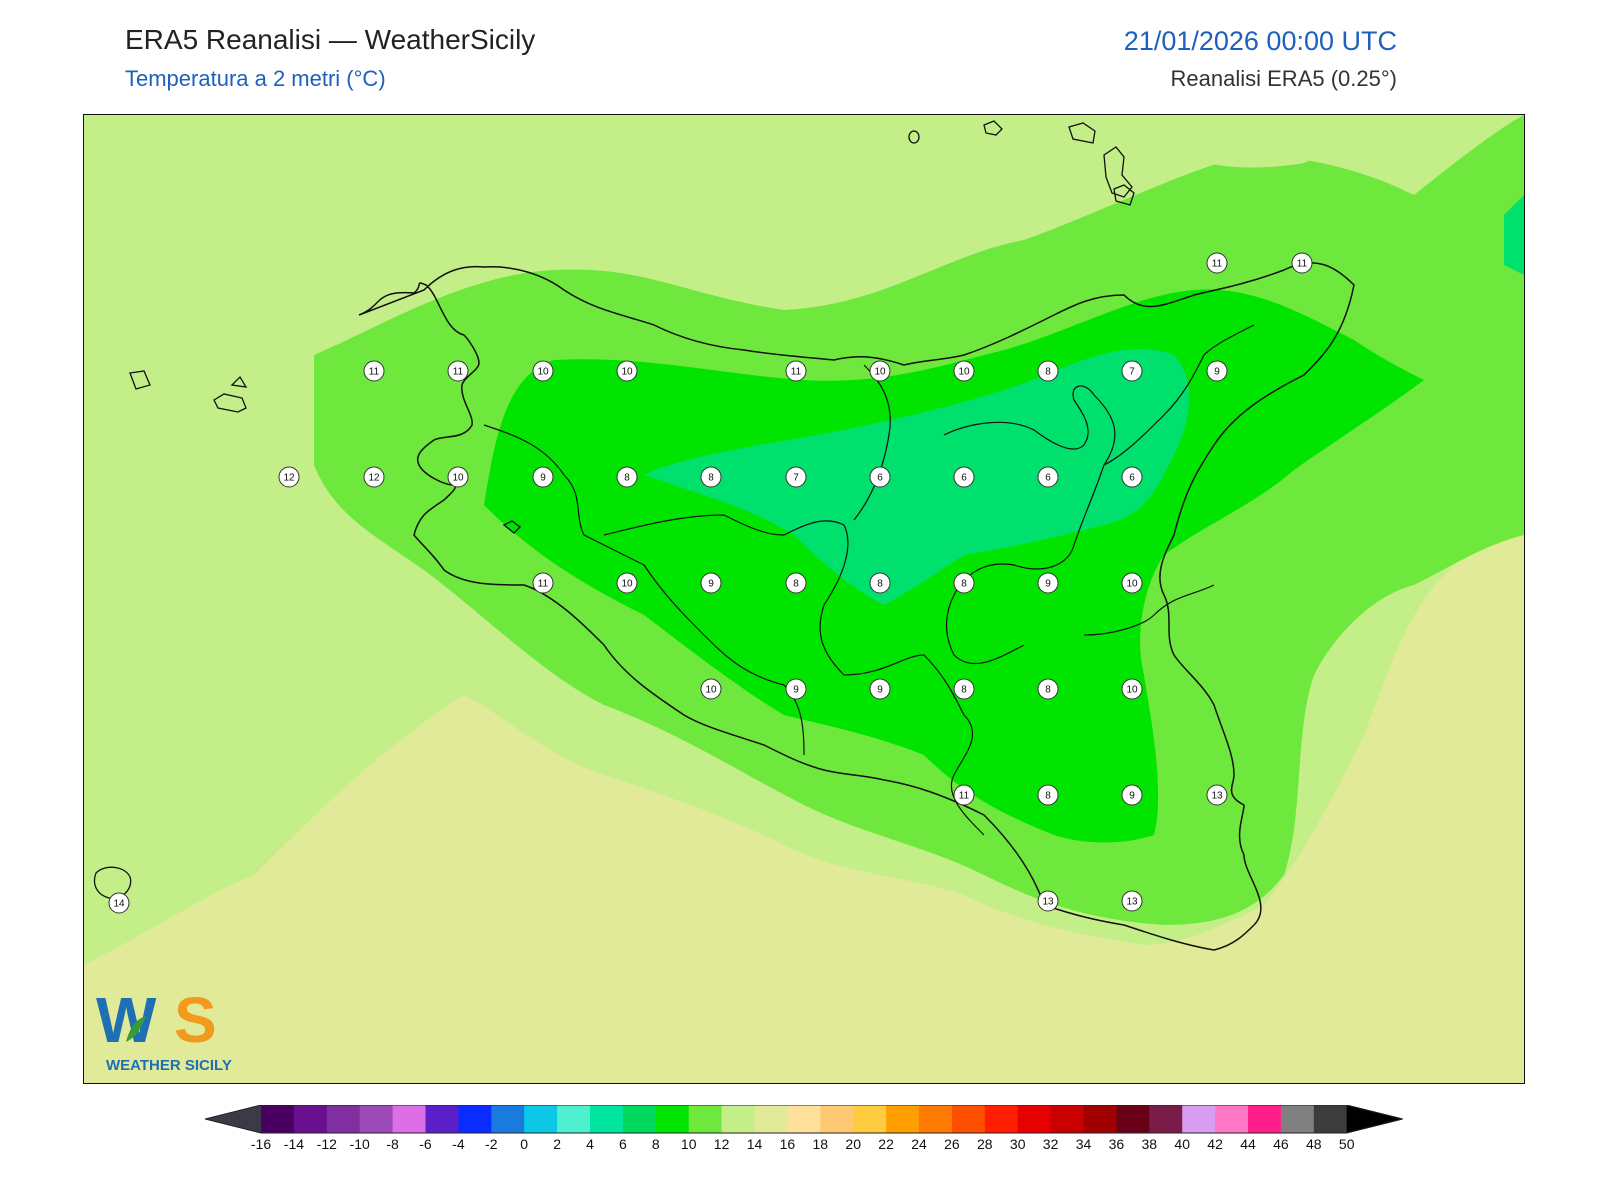 This screenshot has width=1600, height=1200. I want to click on map-title: ERA5 Reanalisi — WeatherSicily, so click(330, 39).